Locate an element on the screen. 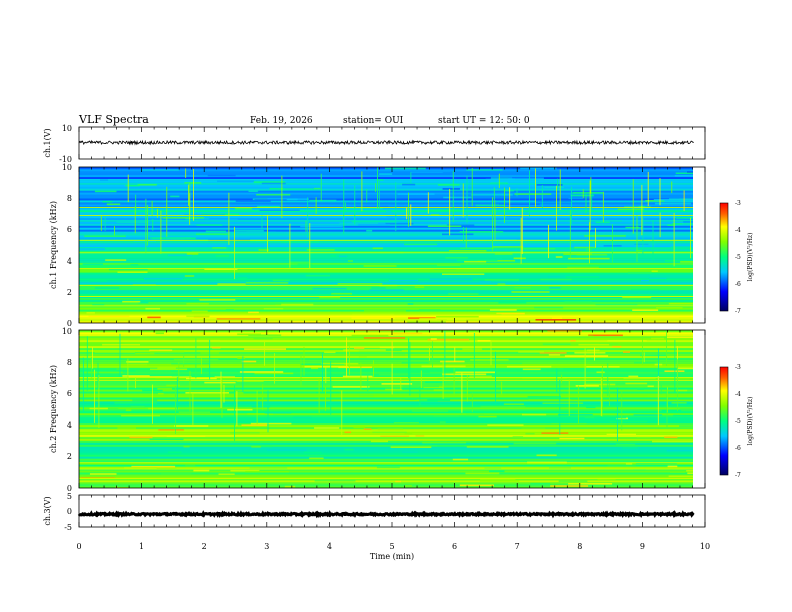 The image size is (792, 612). ch2-ytick-label: 10 is located at coordinates (67, 331).